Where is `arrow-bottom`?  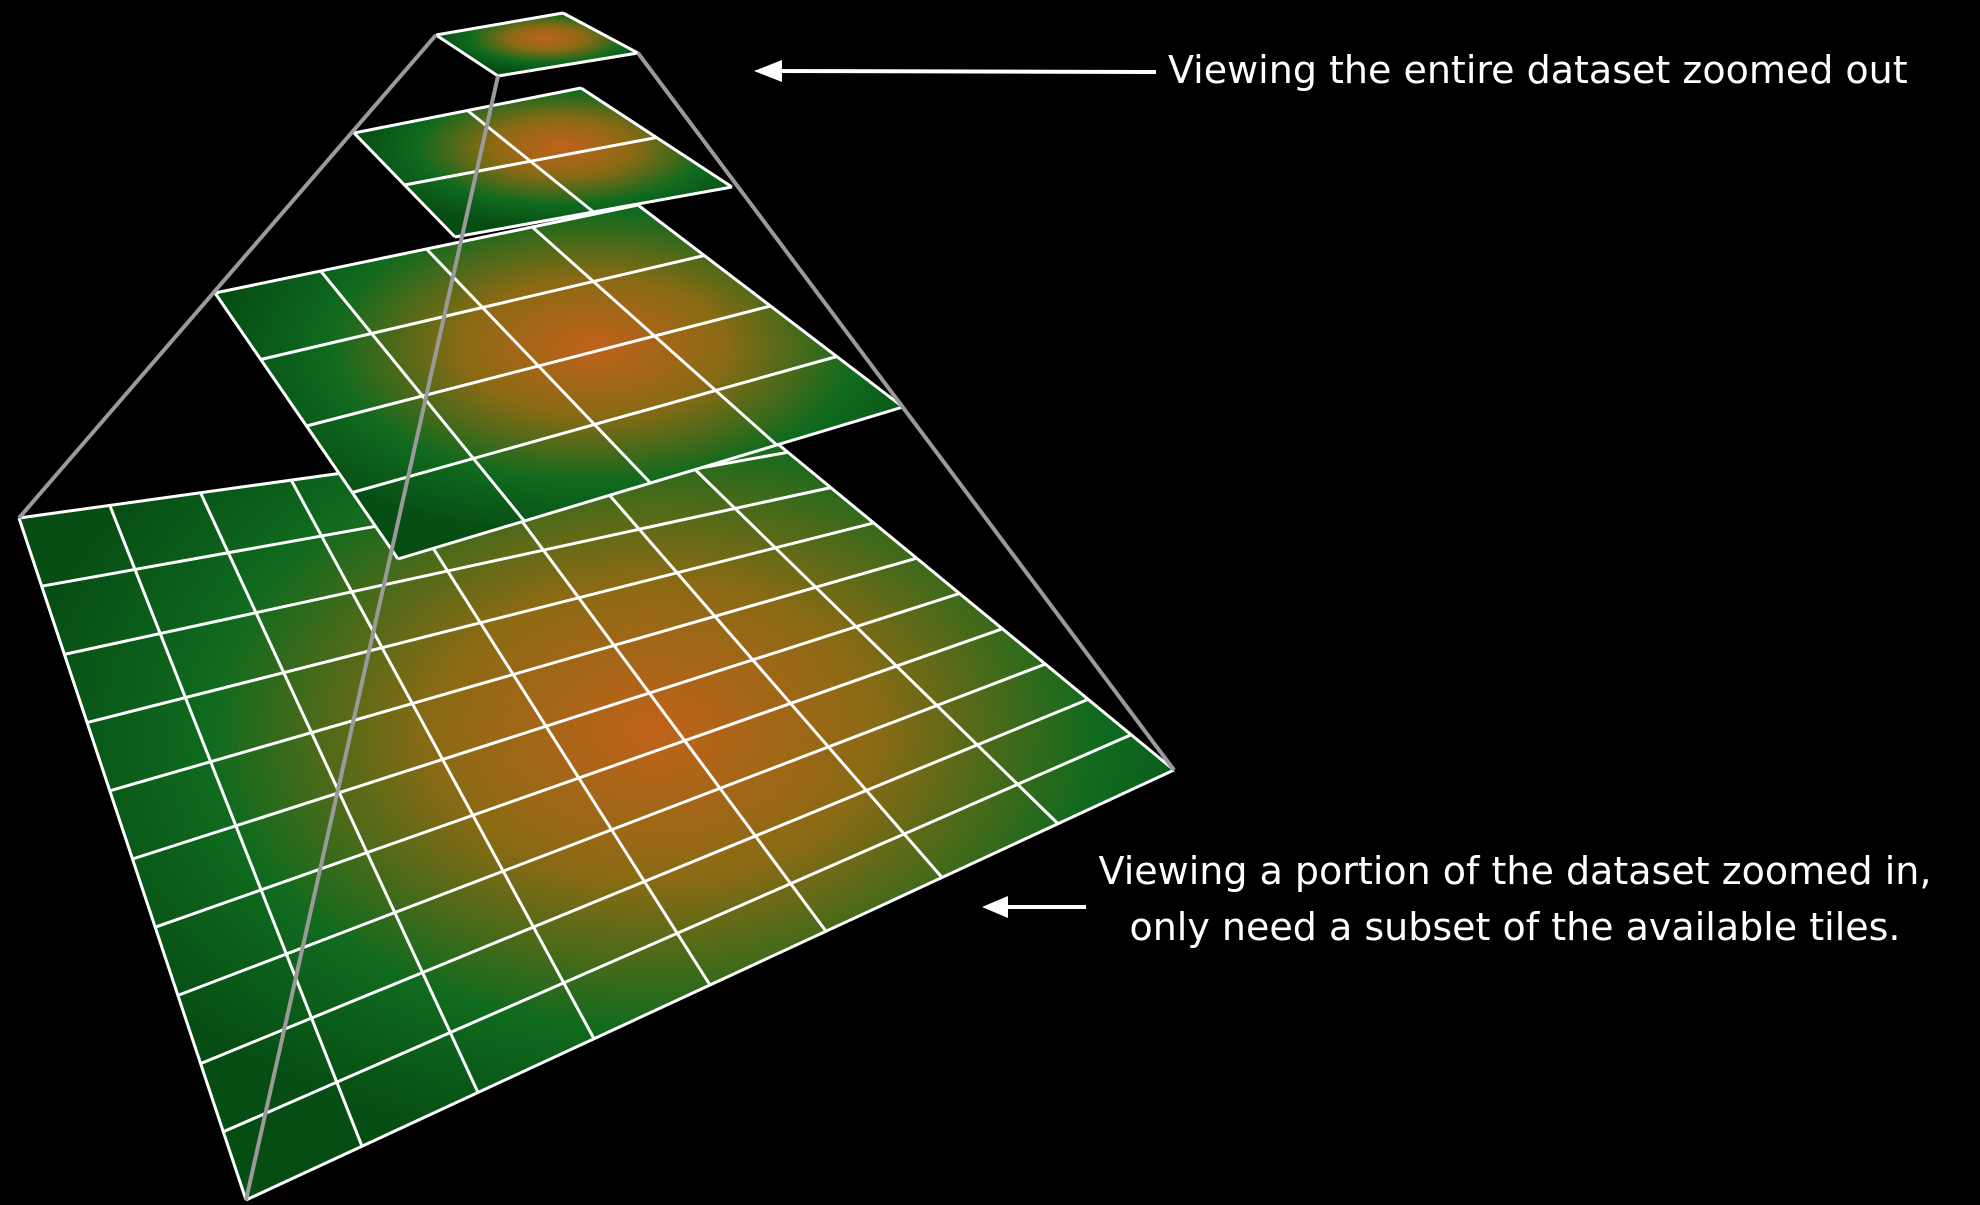 arrow-bottom is located at coordinates (1034, 907).